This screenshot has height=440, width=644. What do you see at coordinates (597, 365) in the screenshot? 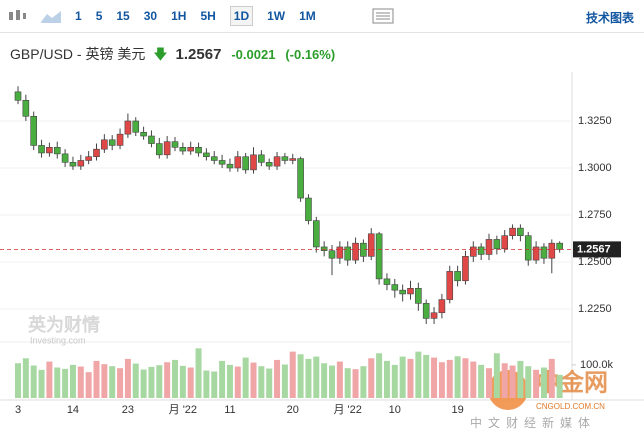
I see `volume-tick-label: 100.0k` at bounding box center [597, 365].